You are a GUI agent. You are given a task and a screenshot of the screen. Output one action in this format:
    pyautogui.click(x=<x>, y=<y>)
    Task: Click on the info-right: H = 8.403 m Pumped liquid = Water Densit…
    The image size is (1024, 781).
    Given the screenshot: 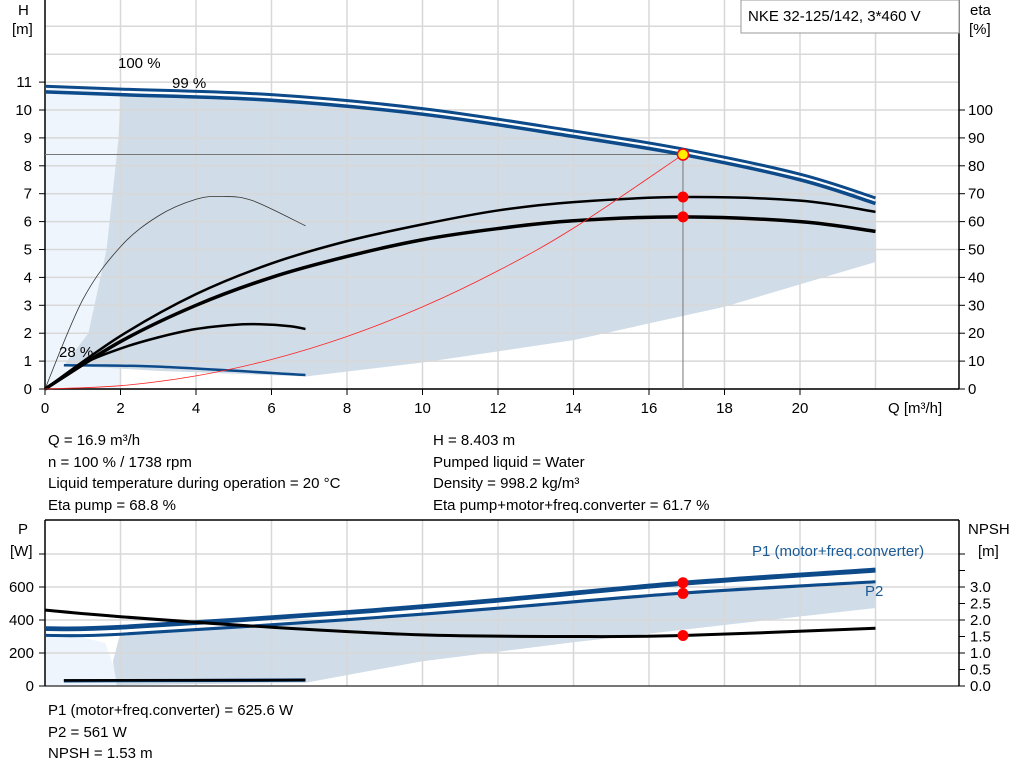 What is the action you would take?
    pyautogui.click(x=571, y=473)
    